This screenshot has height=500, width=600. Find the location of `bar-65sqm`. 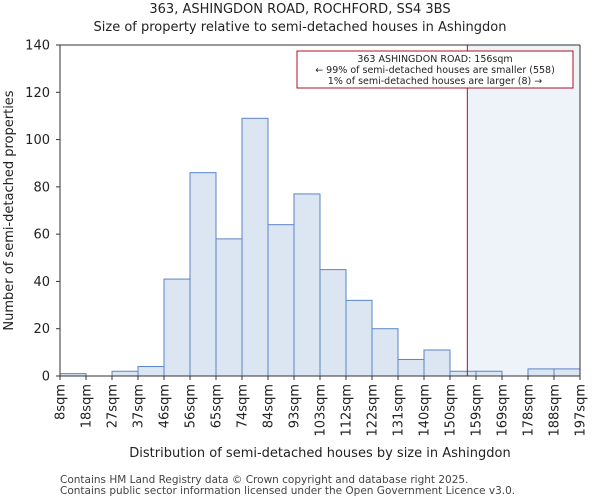

bar-65sqm is located at coordinates (229, 307).